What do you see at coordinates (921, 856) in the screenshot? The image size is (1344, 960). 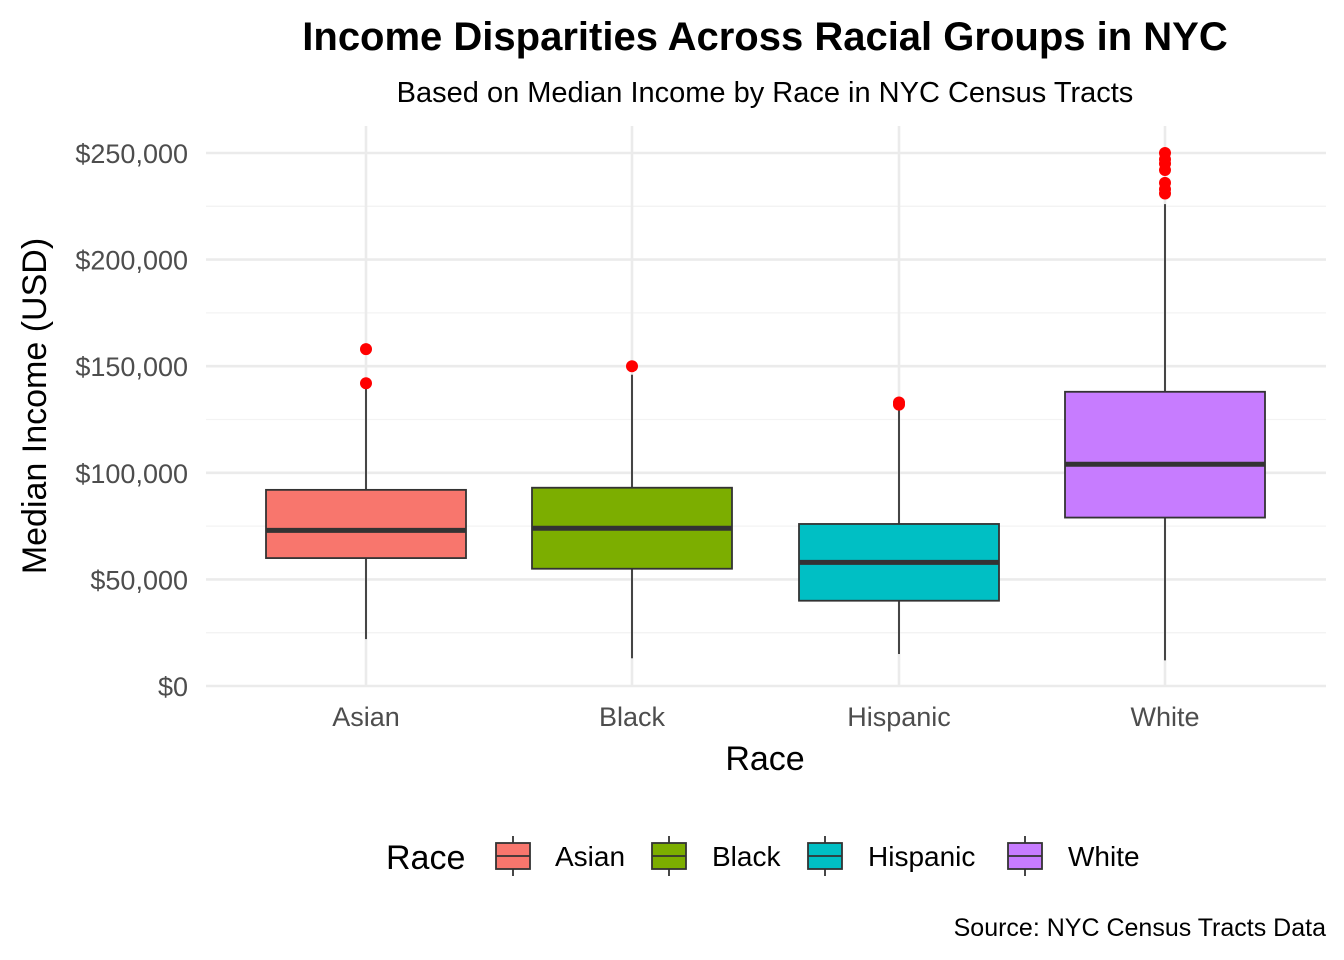 I see `legend-label: Hispanic` at bounding box center [921, 856].